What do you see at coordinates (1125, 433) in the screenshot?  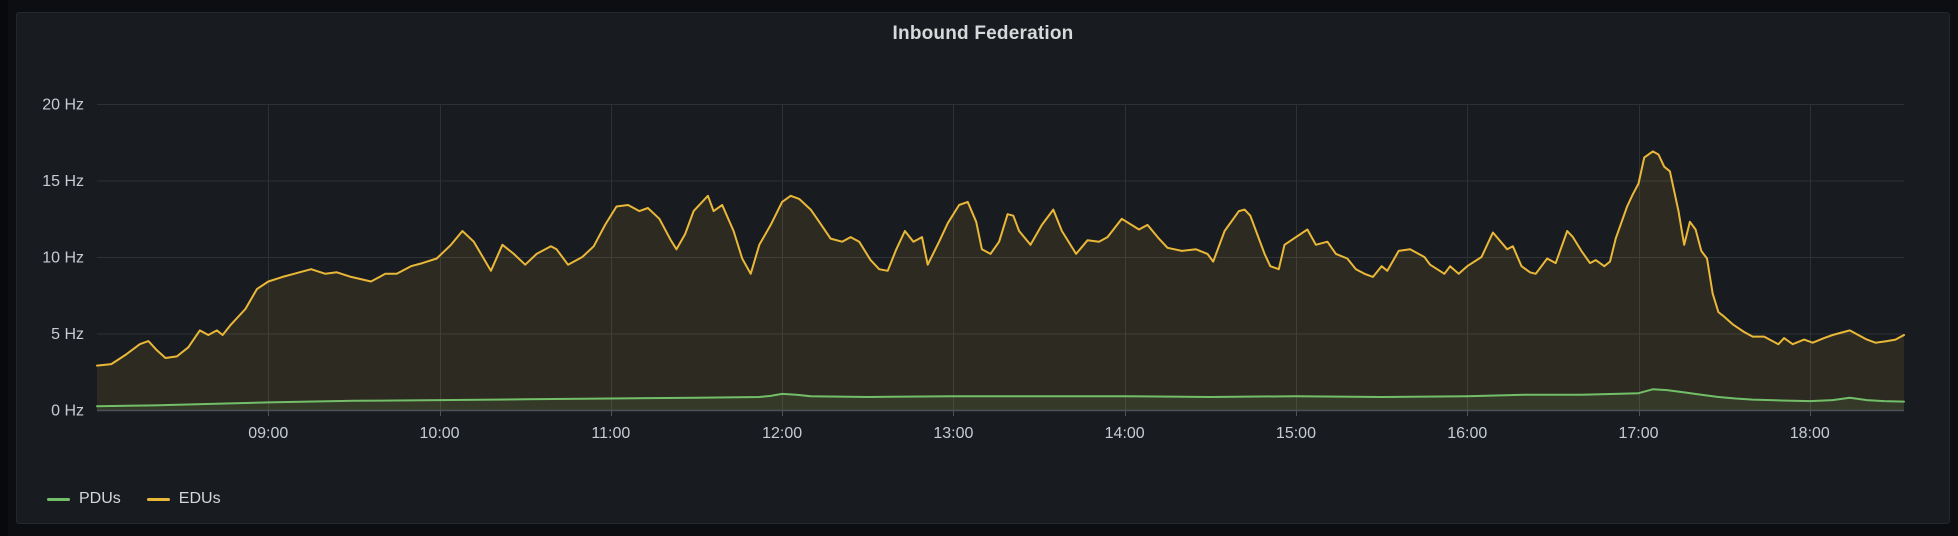 I see `x-axis-tick-label: 14:00` at bounding box center [1125, 433].